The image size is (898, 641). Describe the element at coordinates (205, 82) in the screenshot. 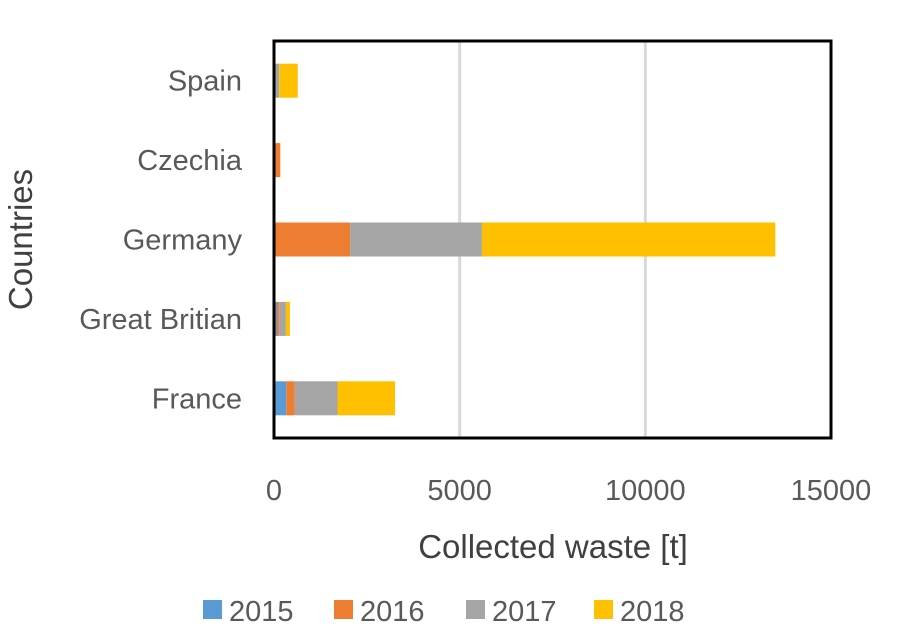

I see `y-category-label: Spain` at that location.